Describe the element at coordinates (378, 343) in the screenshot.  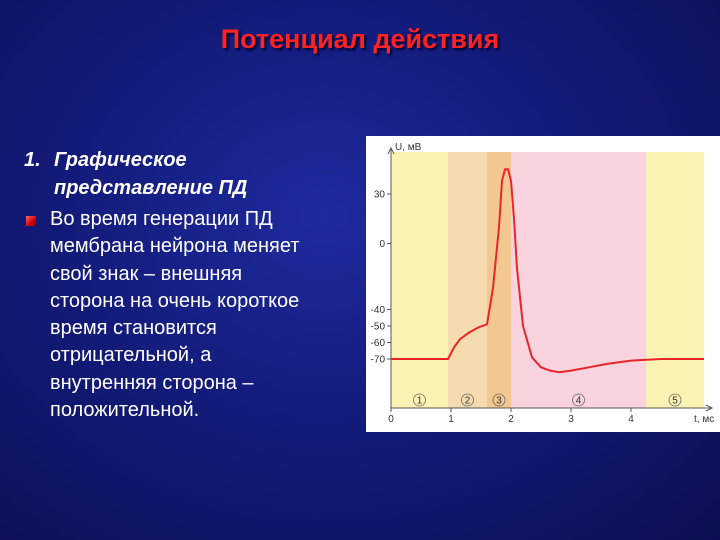
I see `y-tick-label: -60` at that location.